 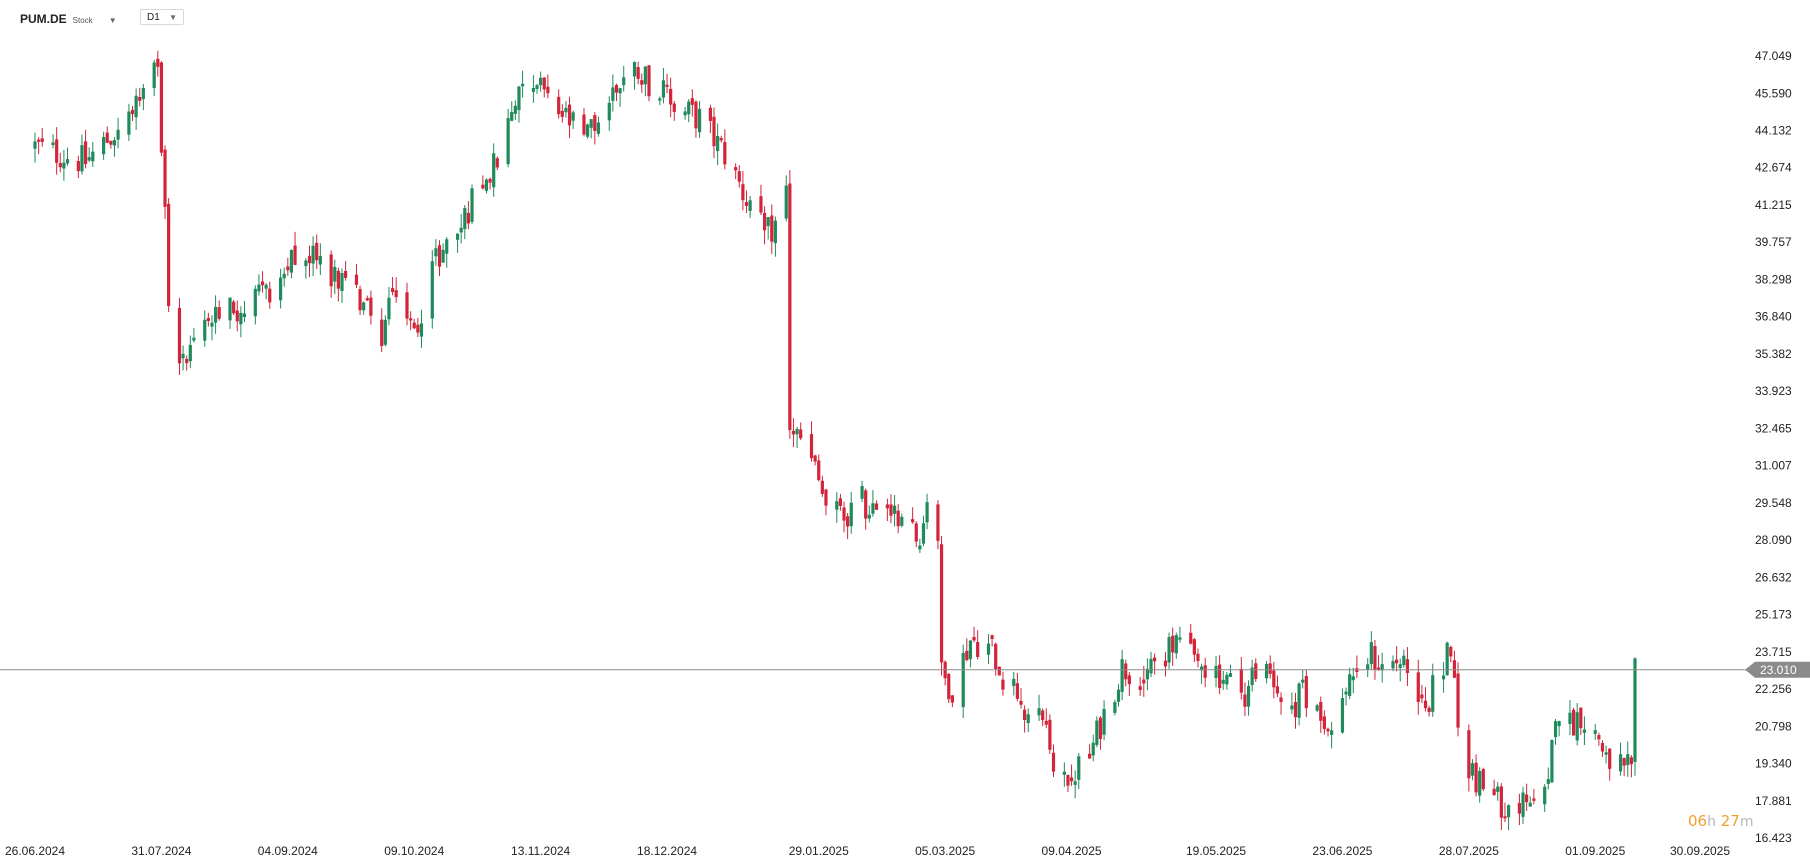 What do you see at coordinates (1773, 838) in the screenshot?
I see `y-tick-label: 16.423` at bounding box center [1773, 838].